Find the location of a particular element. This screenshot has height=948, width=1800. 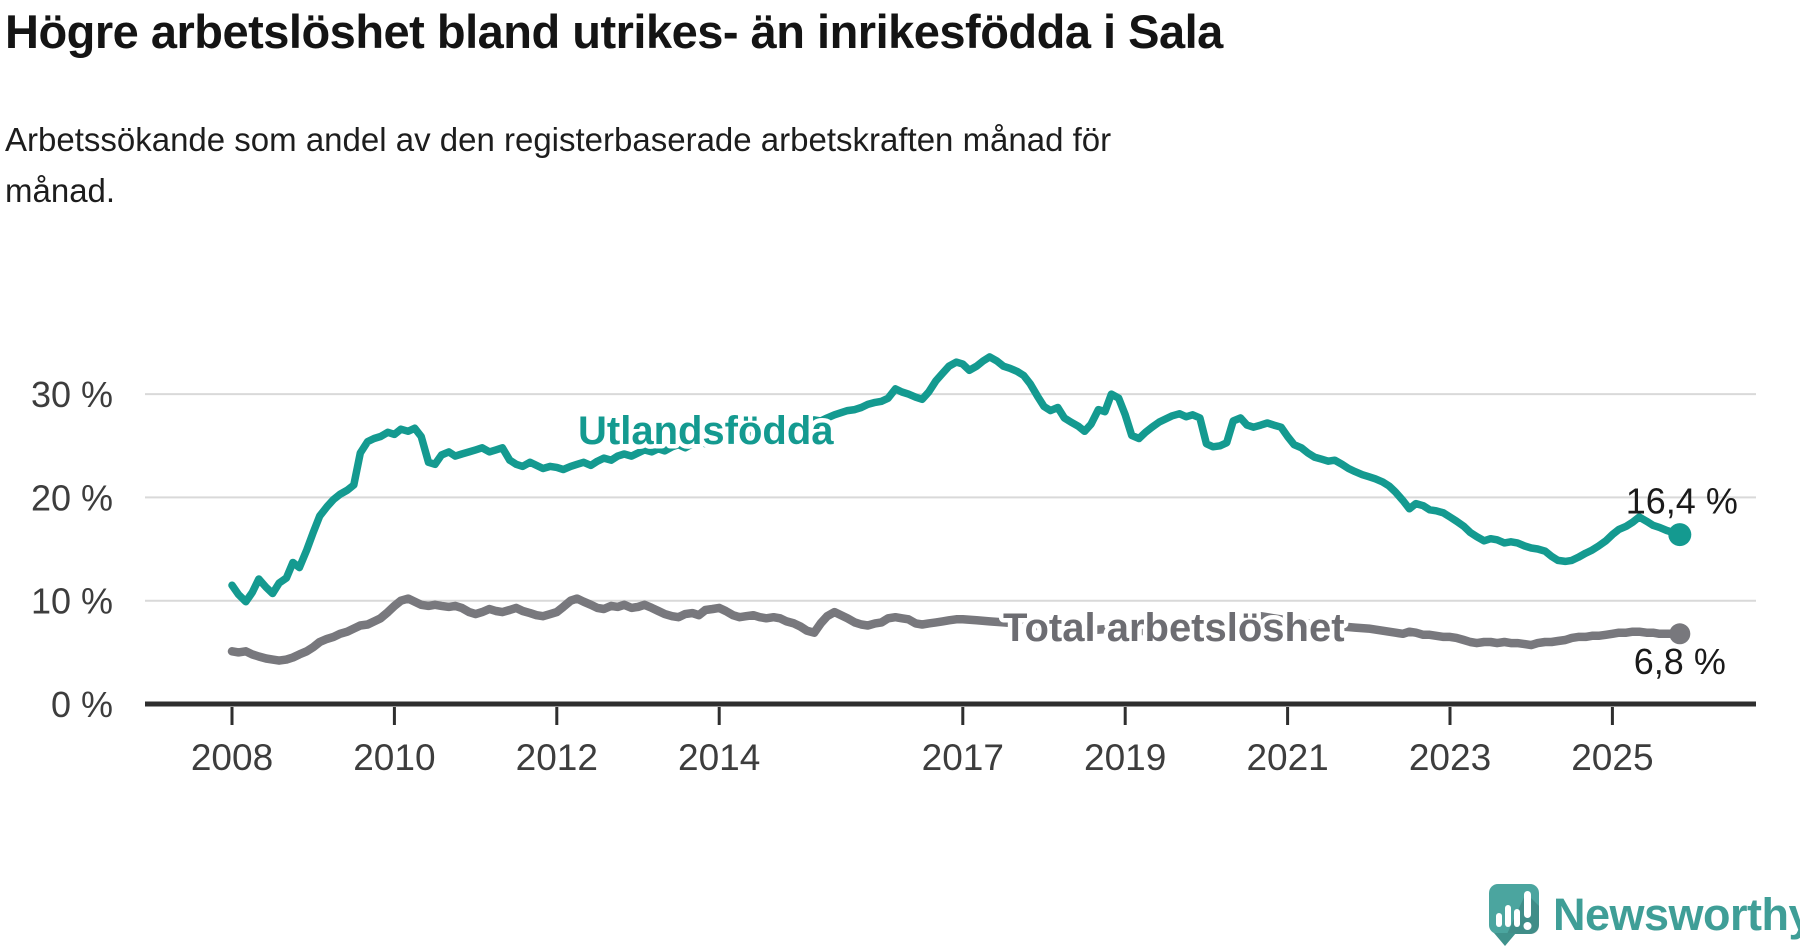

newsworthy-logo-text: Newsworthy is located at coordinates (1676, 914).